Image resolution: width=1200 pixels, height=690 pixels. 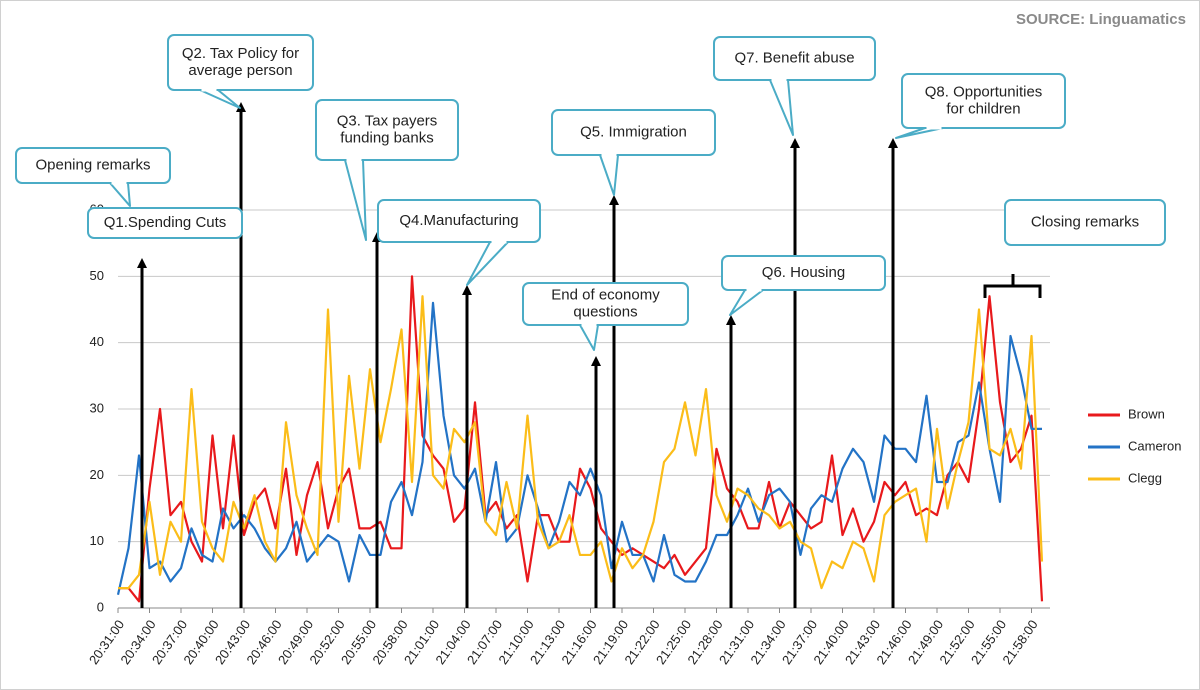 What do you see at coordinates (1154, 445) in the screenshot?
I see `legend-label: Cameron` at bounding box center [1154, 445].